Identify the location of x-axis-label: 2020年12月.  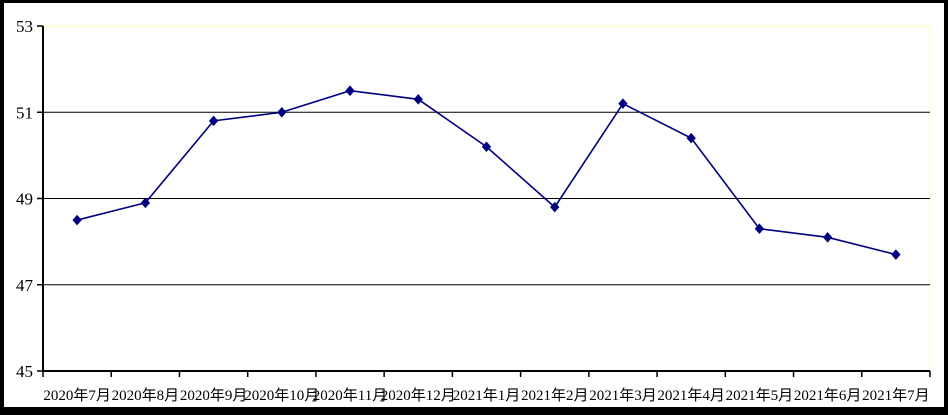
(418, 395).